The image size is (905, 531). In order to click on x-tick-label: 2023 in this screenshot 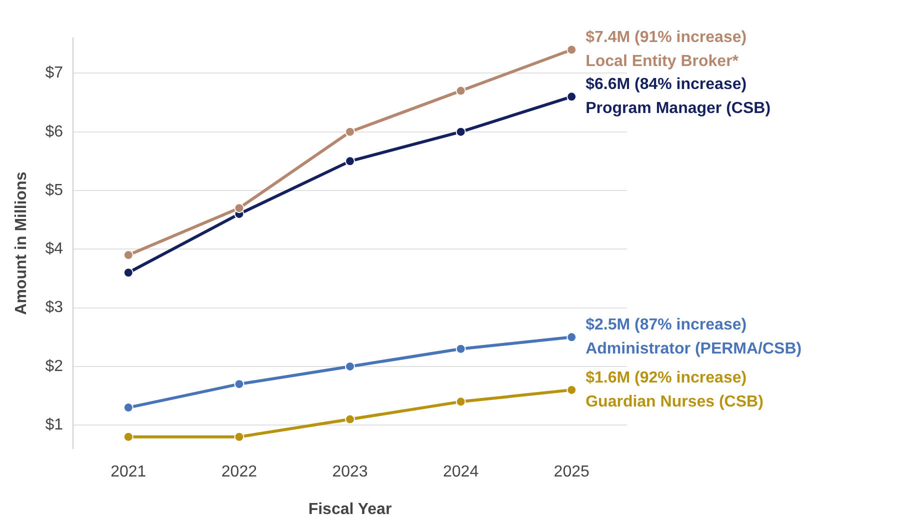, I will do `click(350, 472)`.